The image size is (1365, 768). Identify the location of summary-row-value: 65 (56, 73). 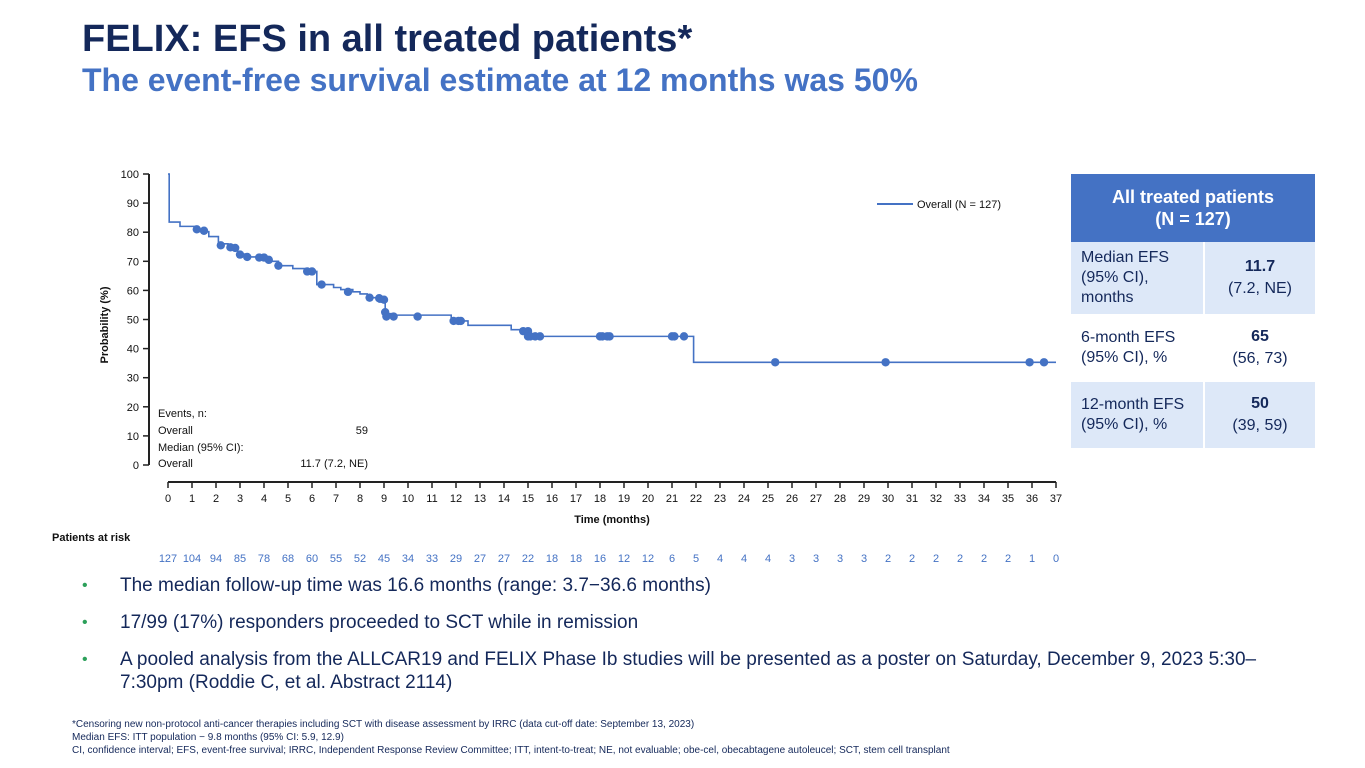
(1259, 348).